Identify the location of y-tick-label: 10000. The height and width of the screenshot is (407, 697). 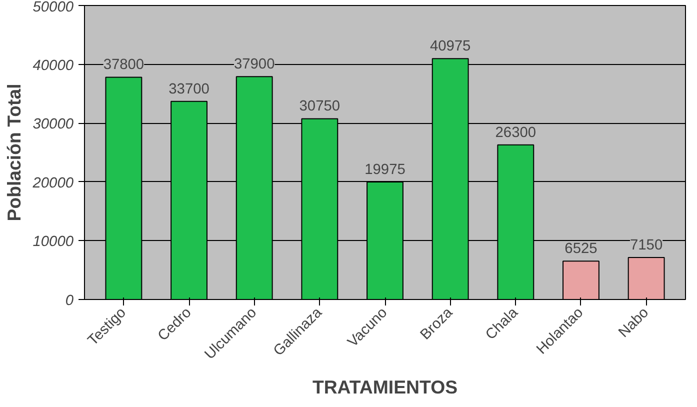
(53, 242).